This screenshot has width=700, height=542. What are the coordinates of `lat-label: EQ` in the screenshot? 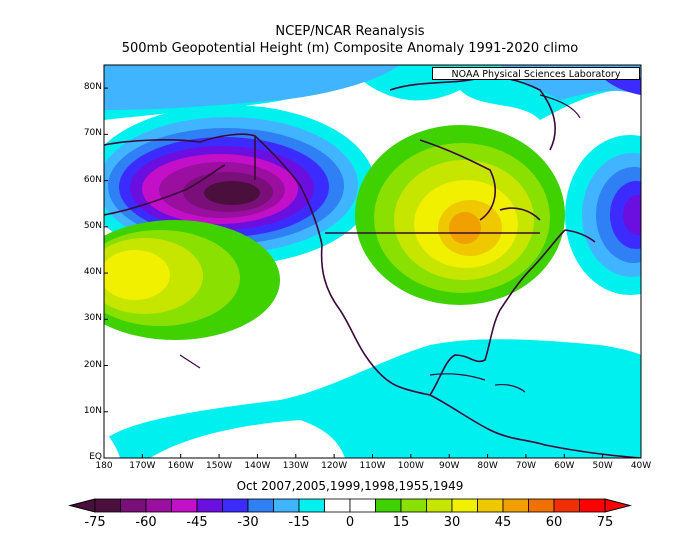 It's located at (95, 457).